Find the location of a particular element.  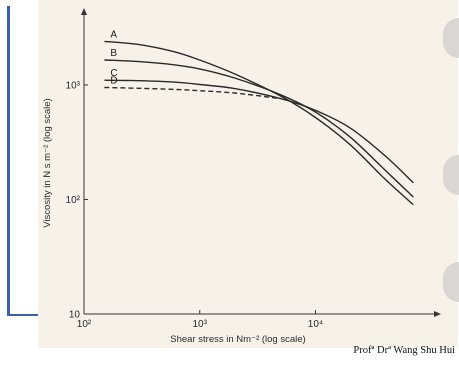

y-axis-arrow is located at coordinates (84, 11).